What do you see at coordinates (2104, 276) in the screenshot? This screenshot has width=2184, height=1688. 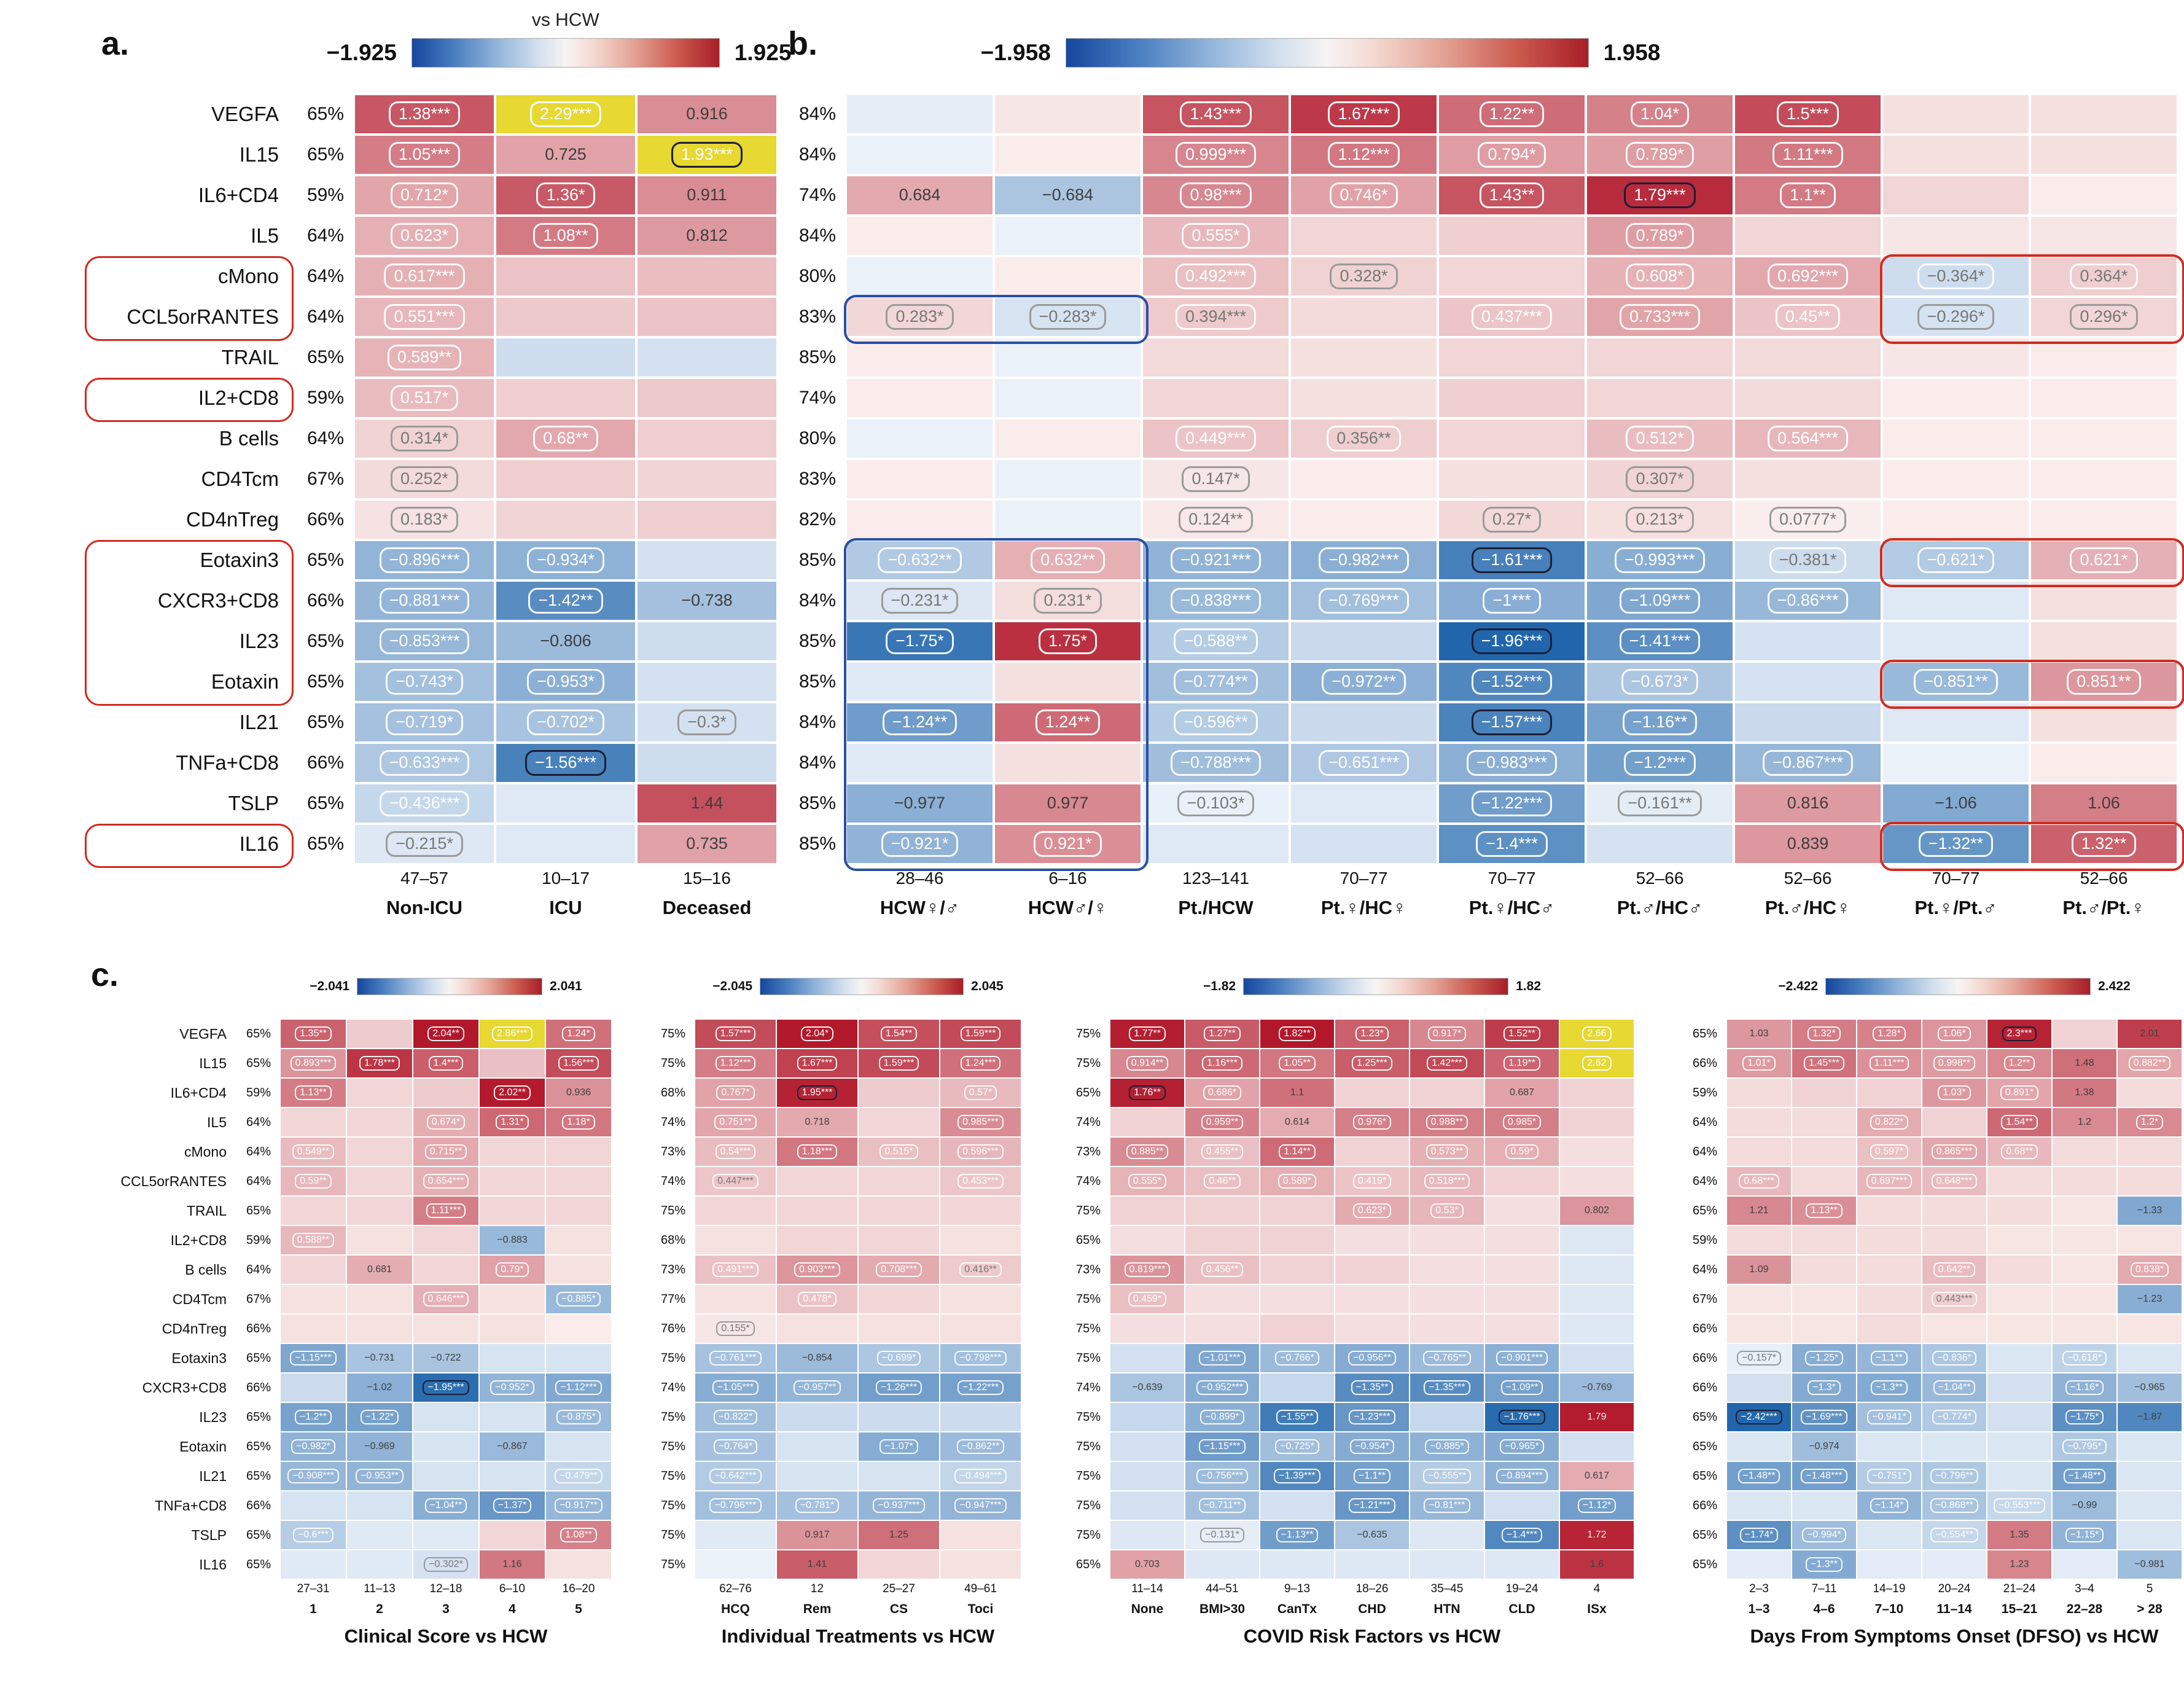 I see `cell-value: 0.364*` at bounding box center [2104, 276].